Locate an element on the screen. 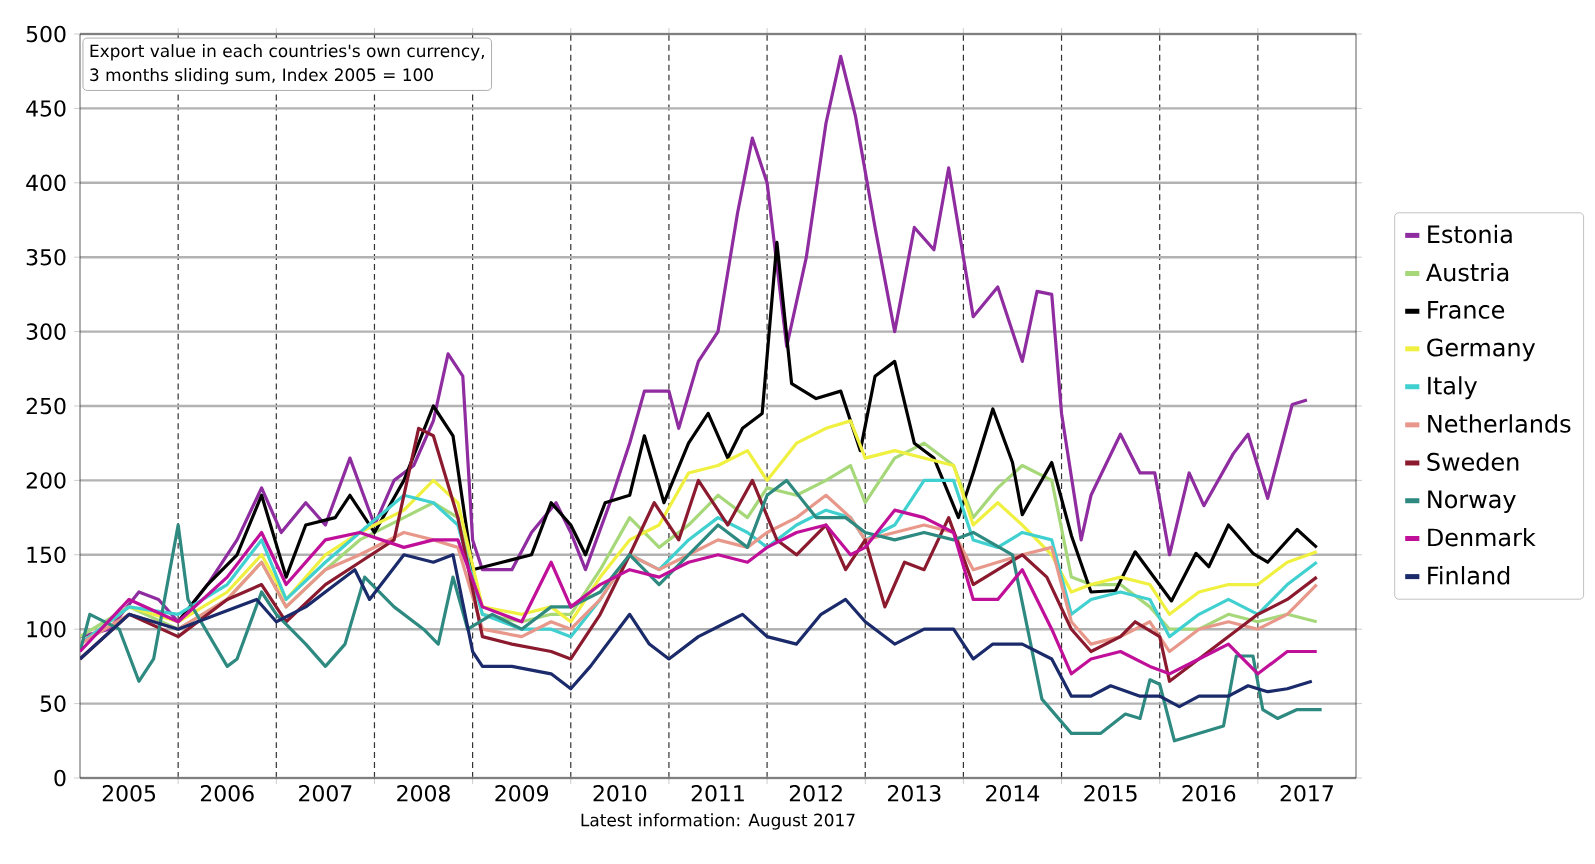 Image resolution: width=1595 pixels, height=864 pixels. y-tick-label: 250 is located at coordinates (46, 406).